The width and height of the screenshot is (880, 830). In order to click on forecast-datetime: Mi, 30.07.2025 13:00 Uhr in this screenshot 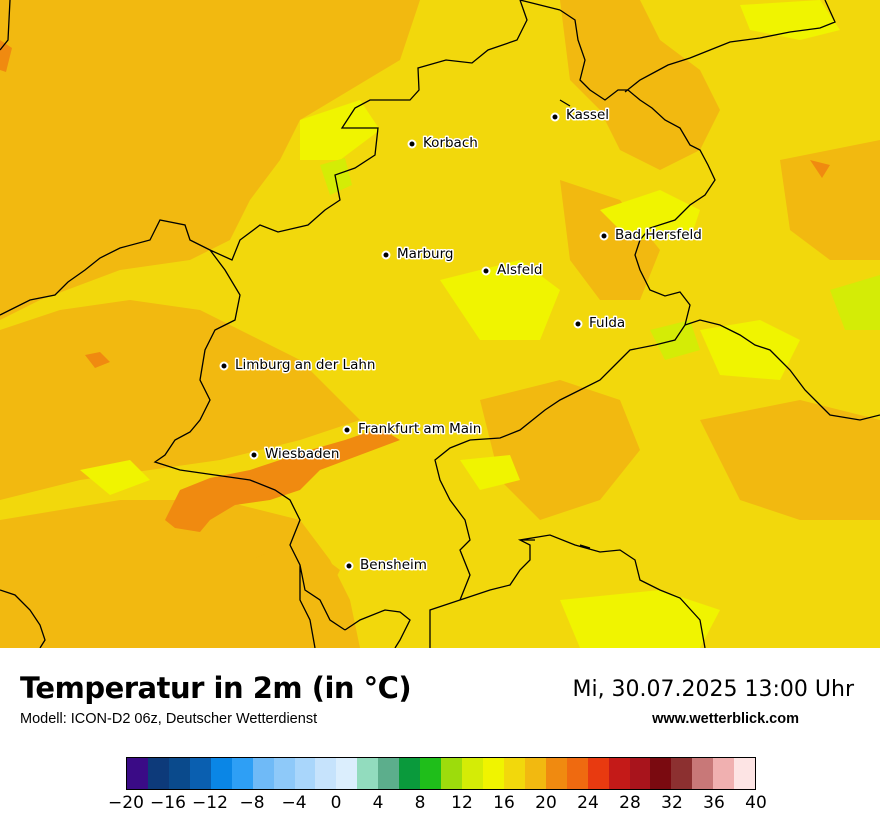, I will do `click(713, 689)`.